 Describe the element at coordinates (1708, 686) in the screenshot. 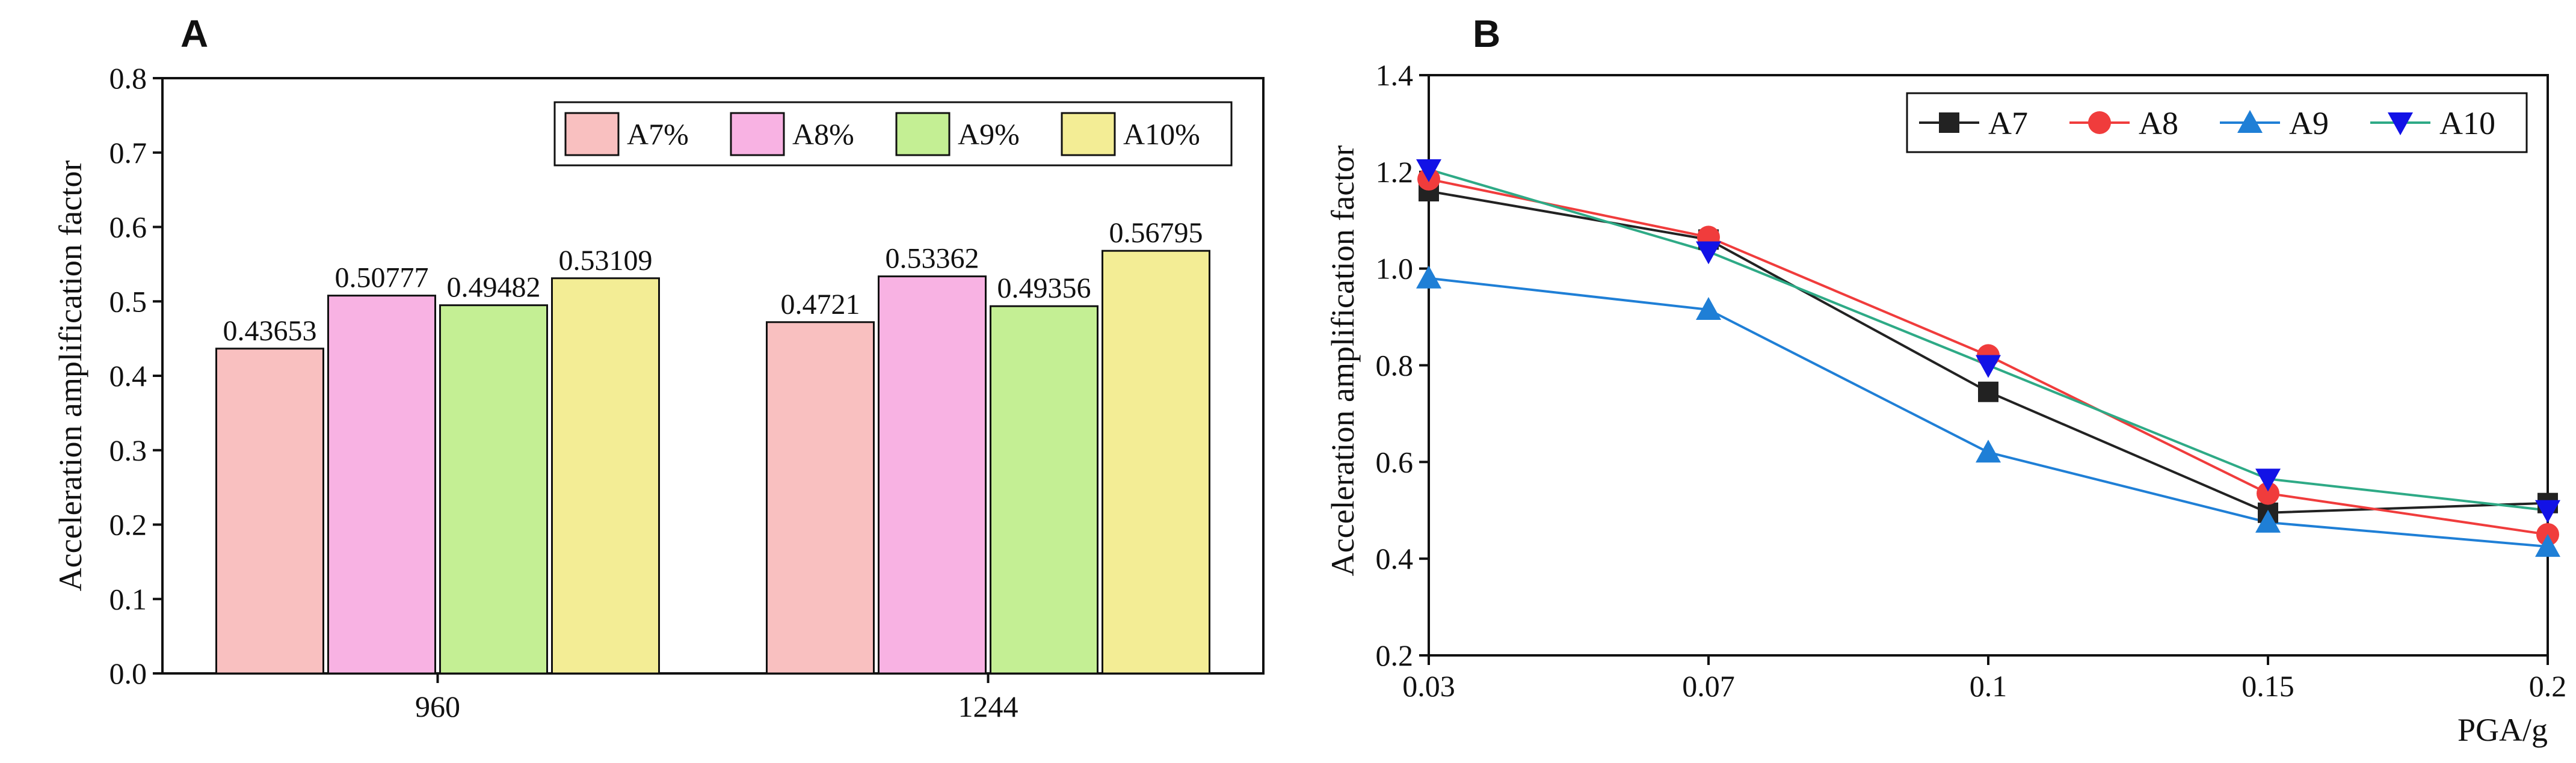

I see `panel-b-x-tick-label: 0.07` at that location.